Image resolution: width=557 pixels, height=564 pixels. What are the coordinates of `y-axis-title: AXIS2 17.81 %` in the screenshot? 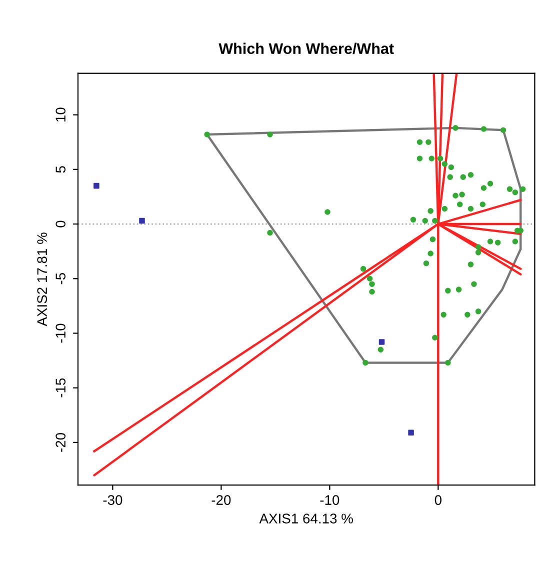 It's located at (42, 279).